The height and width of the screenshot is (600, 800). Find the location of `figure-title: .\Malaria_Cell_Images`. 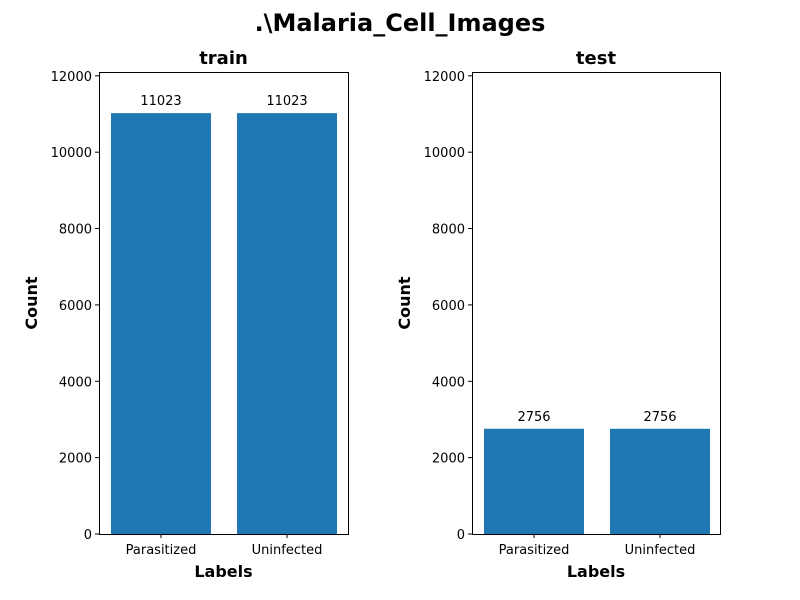

figure-title: .\Malaria_Cell_Images is located at coordinates (400, 23).